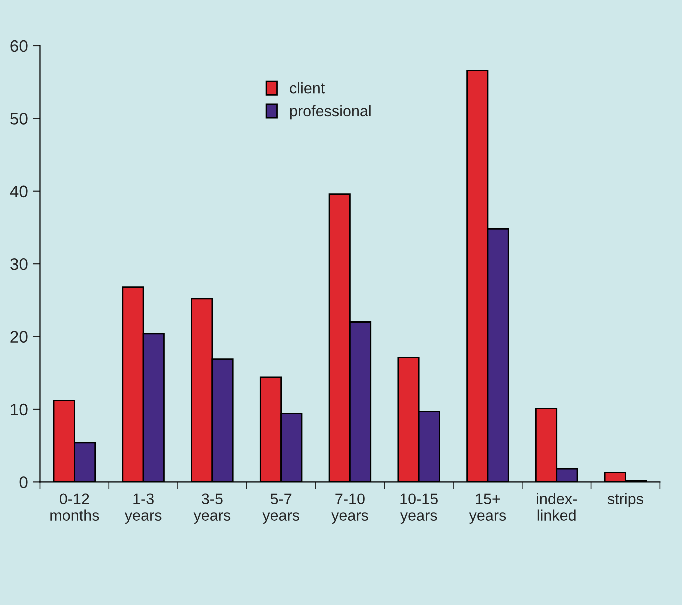  I want to click on y-tick-label: 30, so click(19, 264).